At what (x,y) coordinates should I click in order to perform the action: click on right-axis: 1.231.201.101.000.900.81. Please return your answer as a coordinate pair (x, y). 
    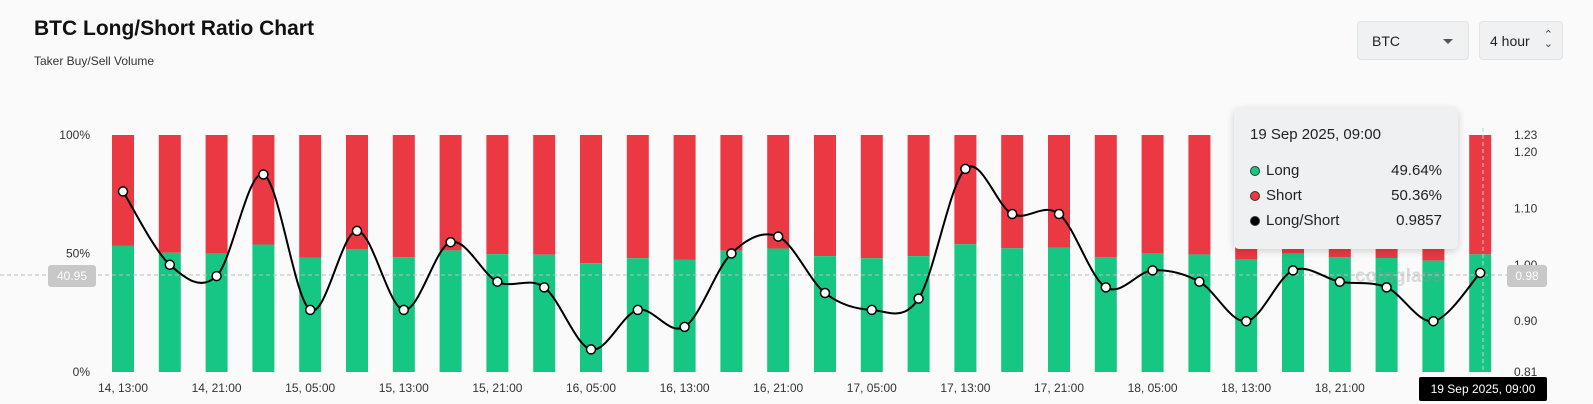
    Looking at the image, I should click on (1526, 253).